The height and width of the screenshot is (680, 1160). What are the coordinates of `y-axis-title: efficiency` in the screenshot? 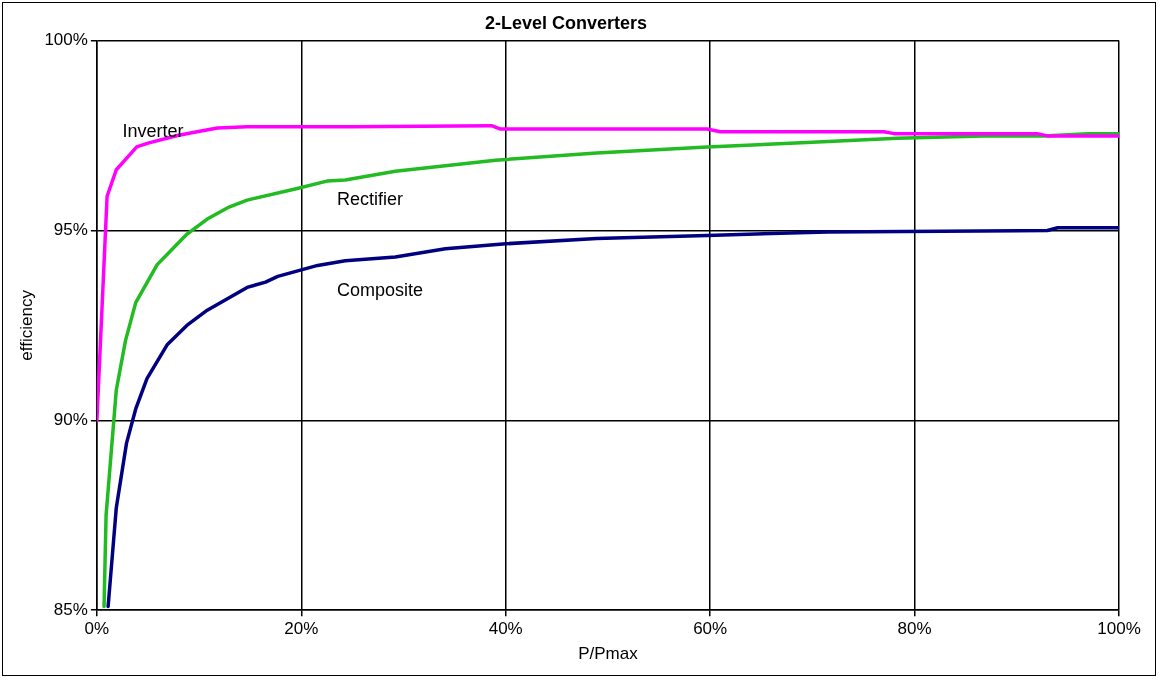 It's located at (26, 325).